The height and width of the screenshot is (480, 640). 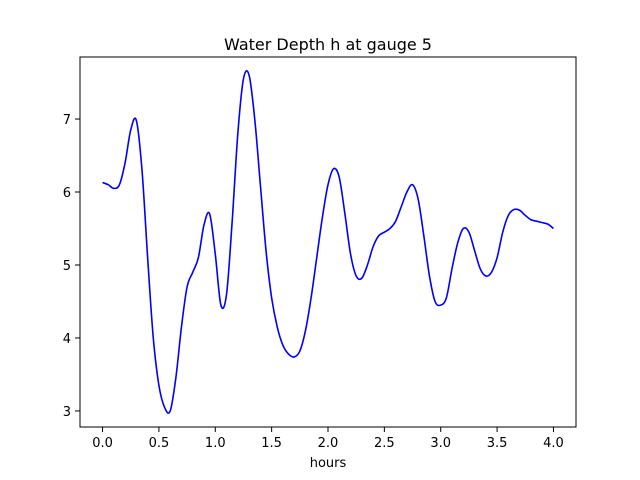 What do you see at coordinates (67, 339) in the screenshot?
I see `y-tick-label: 4` at bounding box center [67, 339].